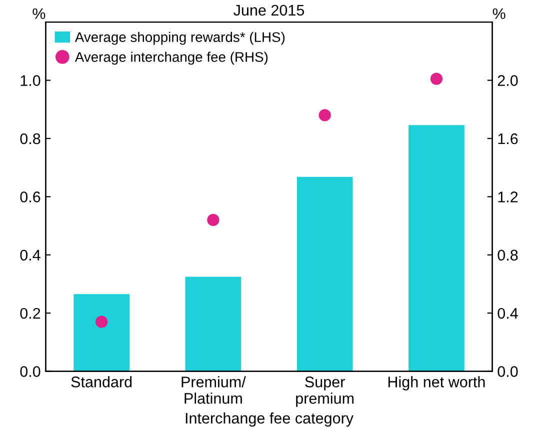 The image size is (538, 442). I want to click on y2-tick-label: 0.4, so click(508, 313).